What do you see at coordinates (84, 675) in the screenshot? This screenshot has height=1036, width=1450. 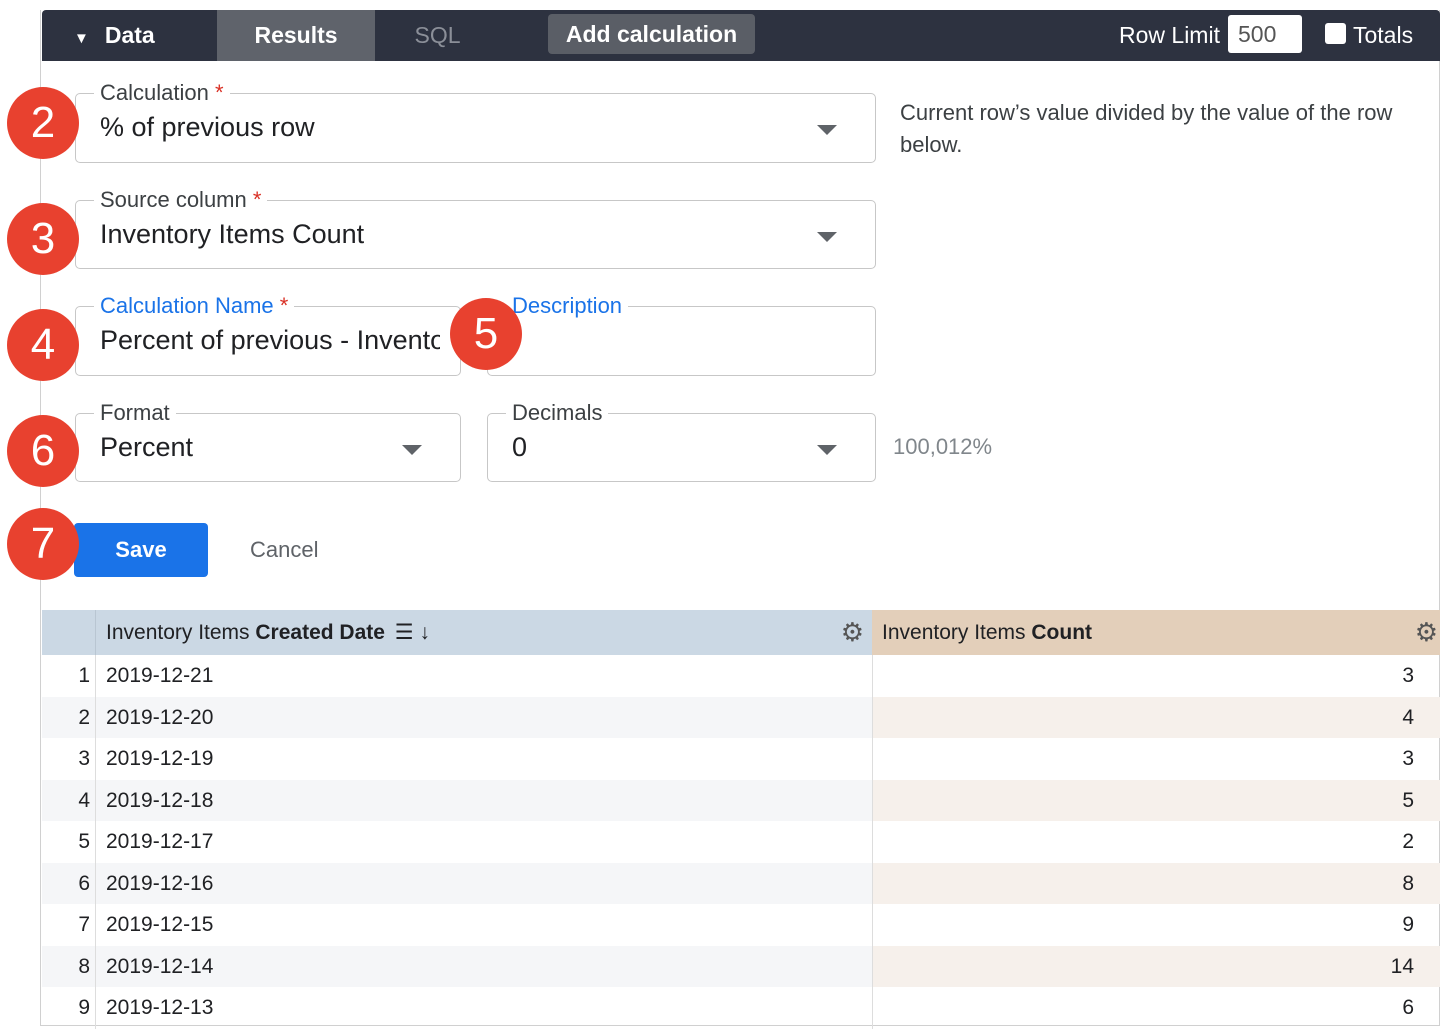 I see `row-number: 1` at bounding box center [84, 675].